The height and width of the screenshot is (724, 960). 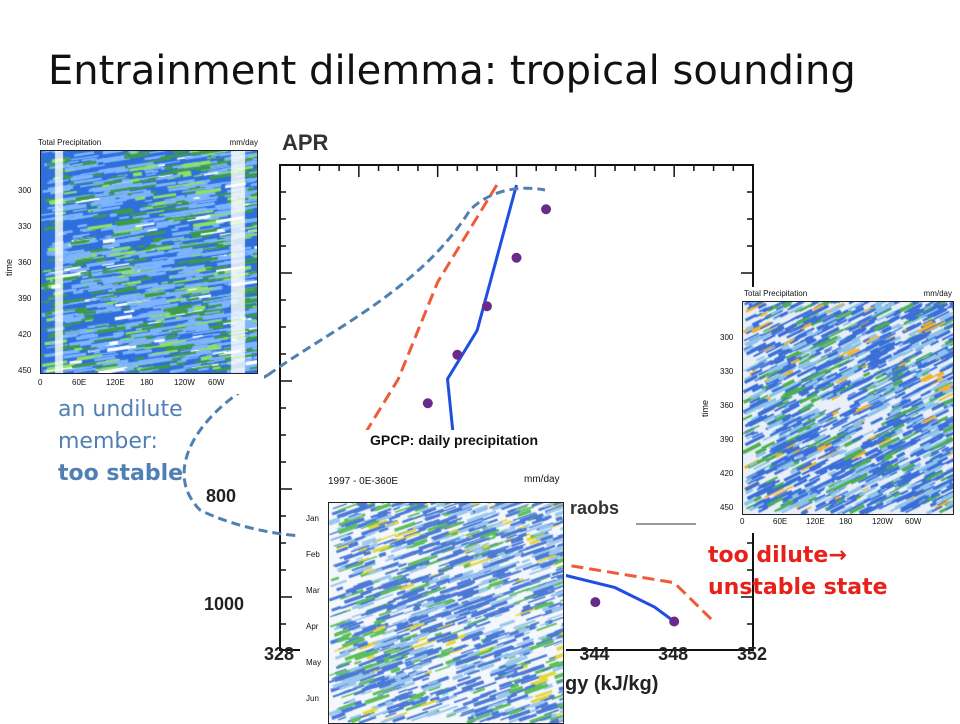 I want to click on hovmoller-left-ylabel: time, so click(x=9, y=267).